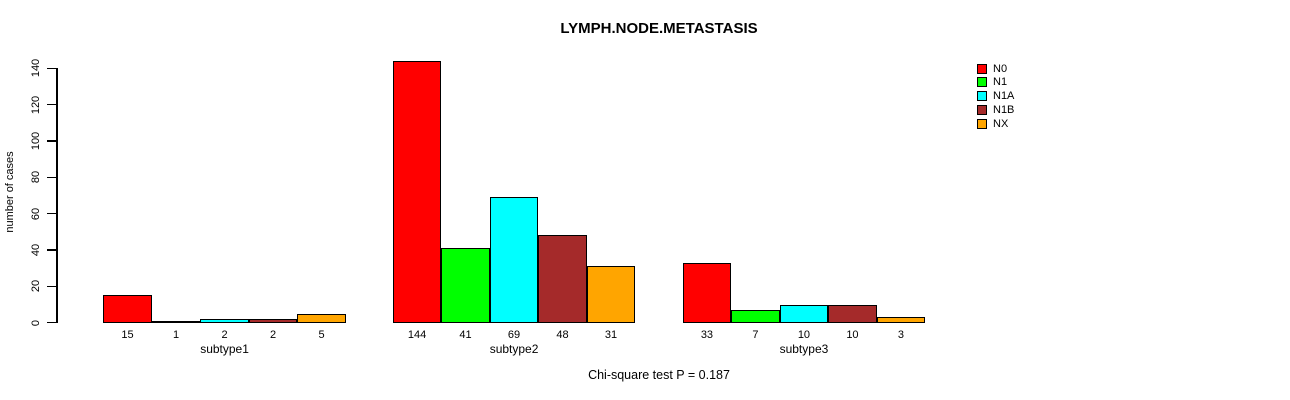 This screenshot has width=1290, height=400. What do you see at coordinates (514, 334) in the screenshot?
I see `bar-value-label-subtype2-N1A: 69` at bounding box center [514, 334].